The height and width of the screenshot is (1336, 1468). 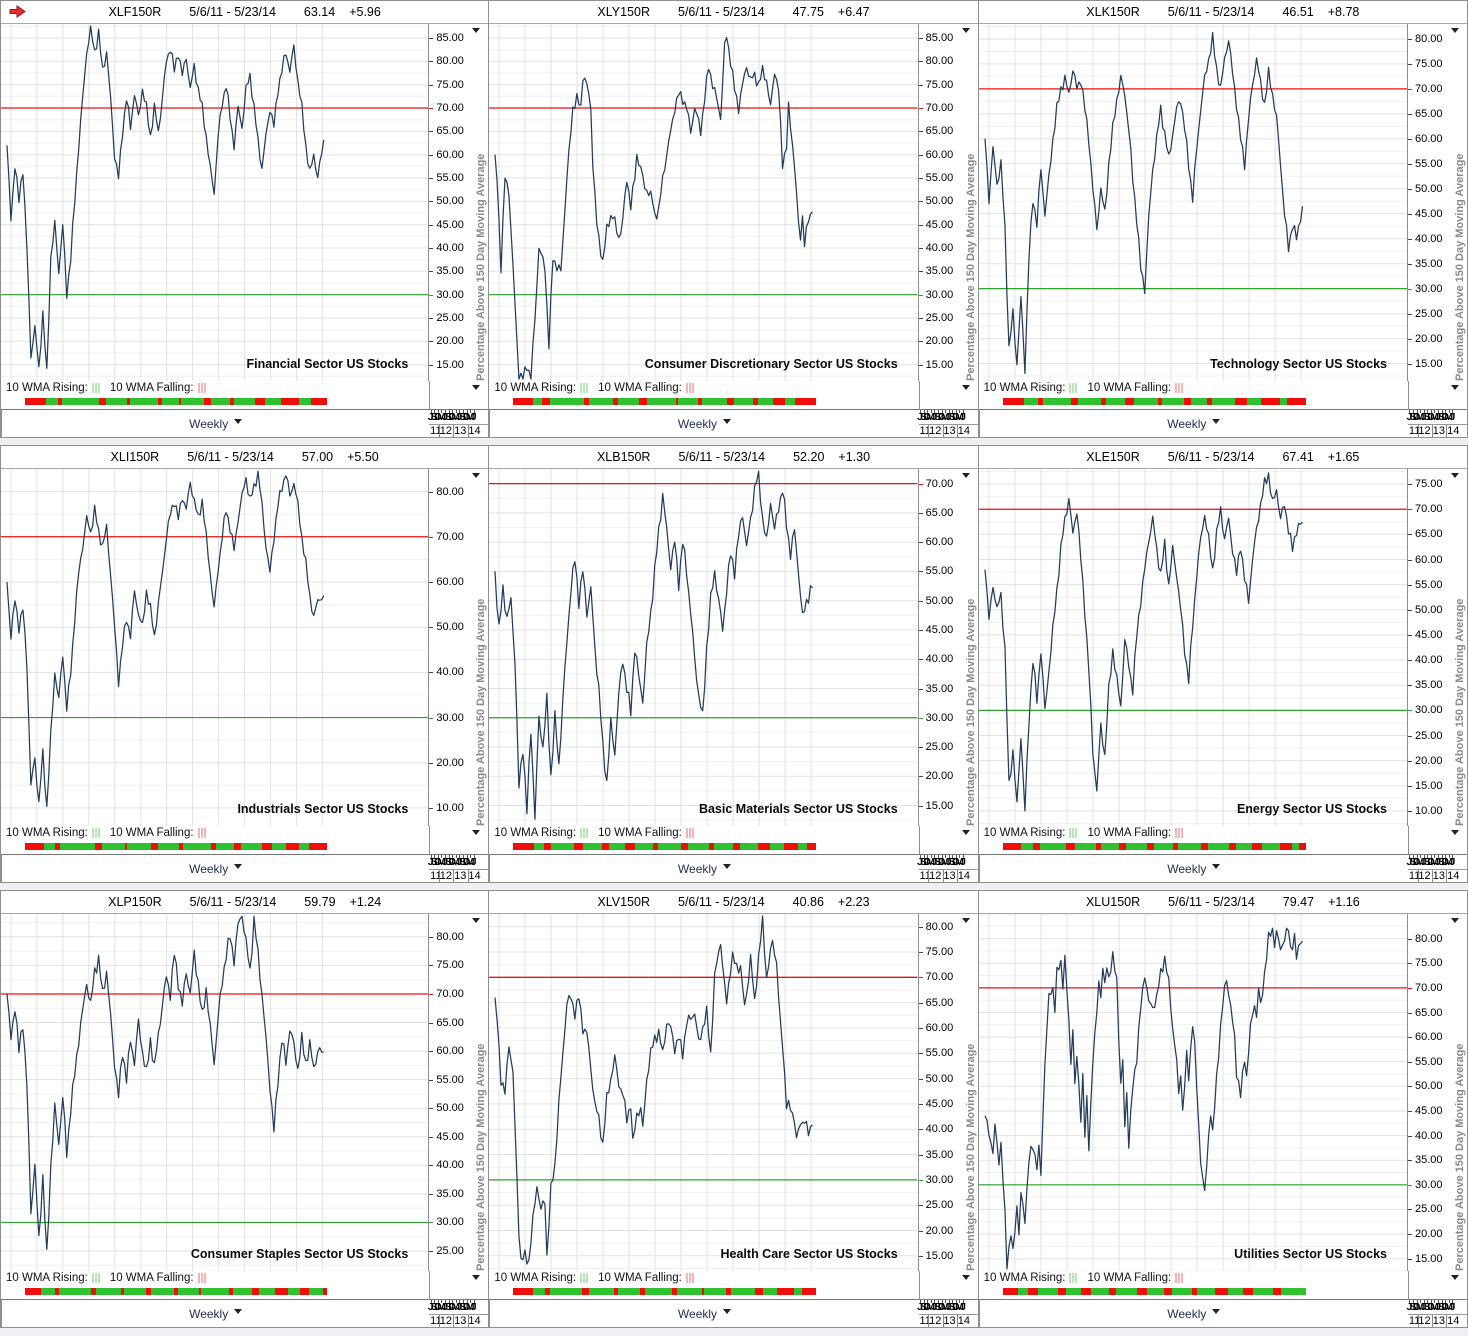 What do you see at coordinates (599, 833) in the screenshot?
I see `wma-legend: 10 WMA Rising: 10 WMA Falling:` at bounding box center [599, 833].